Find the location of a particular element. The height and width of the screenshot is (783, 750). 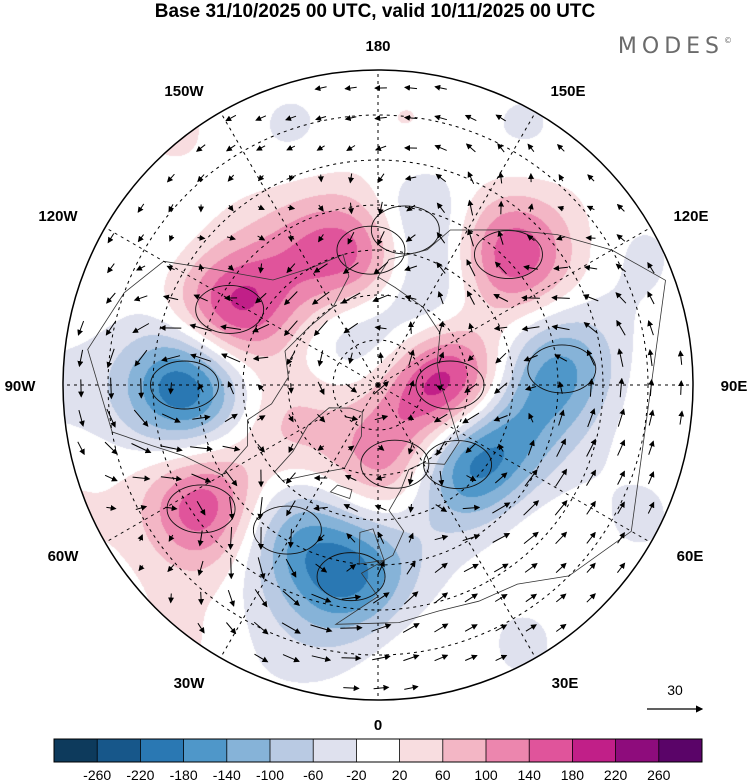

colorbar-tick-label: 60 is located at coordinates (443, 775).